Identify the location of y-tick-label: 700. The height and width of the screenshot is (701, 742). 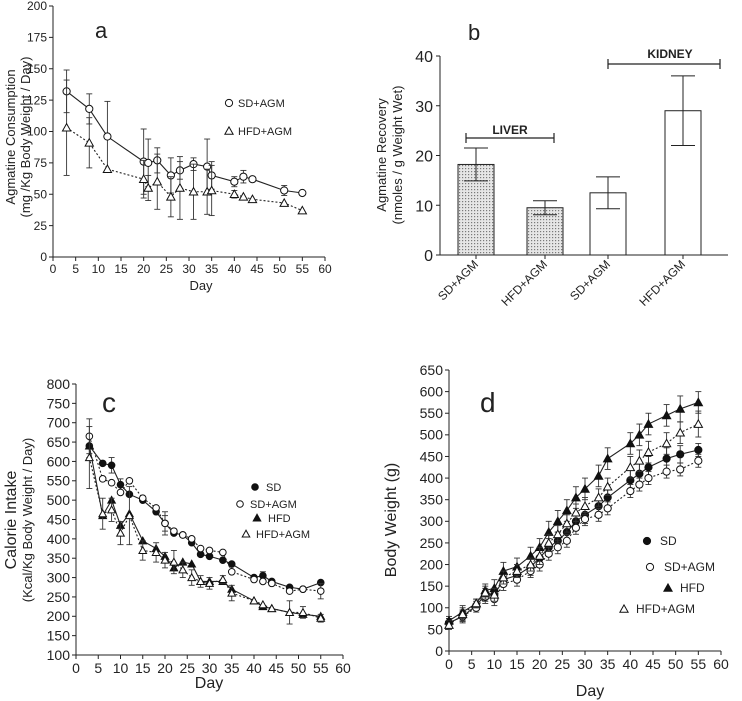
(59, 423).